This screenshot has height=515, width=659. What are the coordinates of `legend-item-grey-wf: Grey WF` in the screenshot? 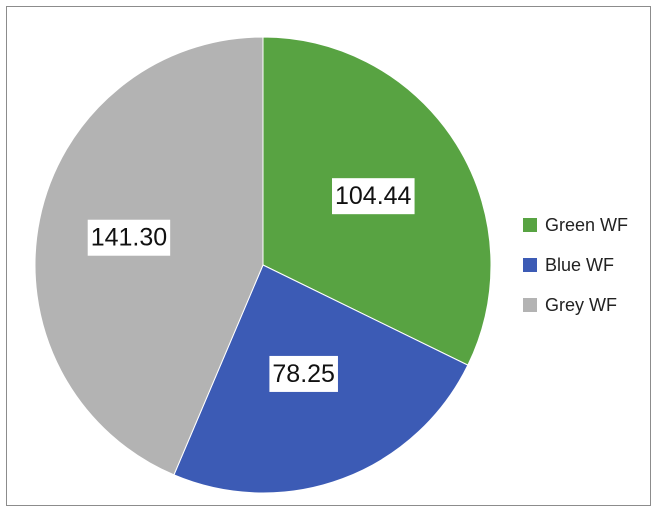 It's located at (570, 305).